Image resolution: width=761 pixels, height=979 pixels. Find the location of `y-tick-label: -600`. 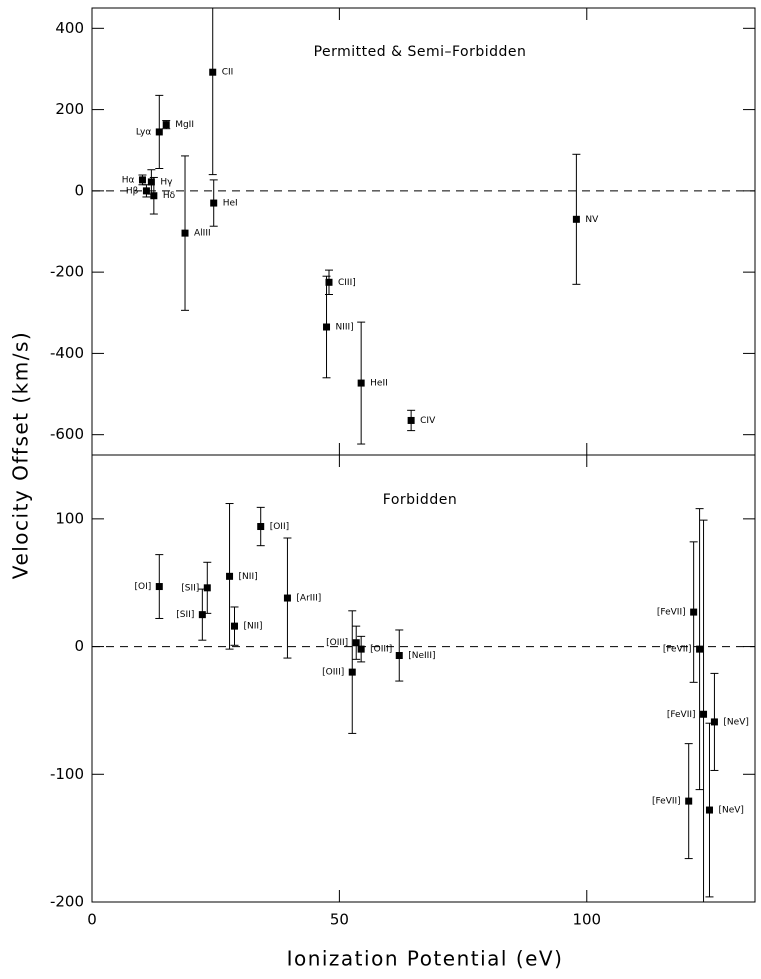

y-tick-label: -600 is located at coordinates (67, 434).